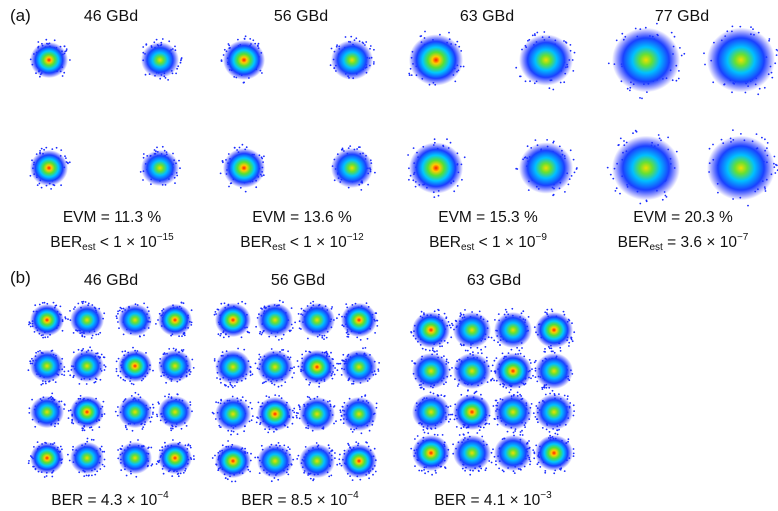  Describe the element at coordinates (112, 218) in the screenshot. I see `evm-value: EVM = 11.3 %` at that location.